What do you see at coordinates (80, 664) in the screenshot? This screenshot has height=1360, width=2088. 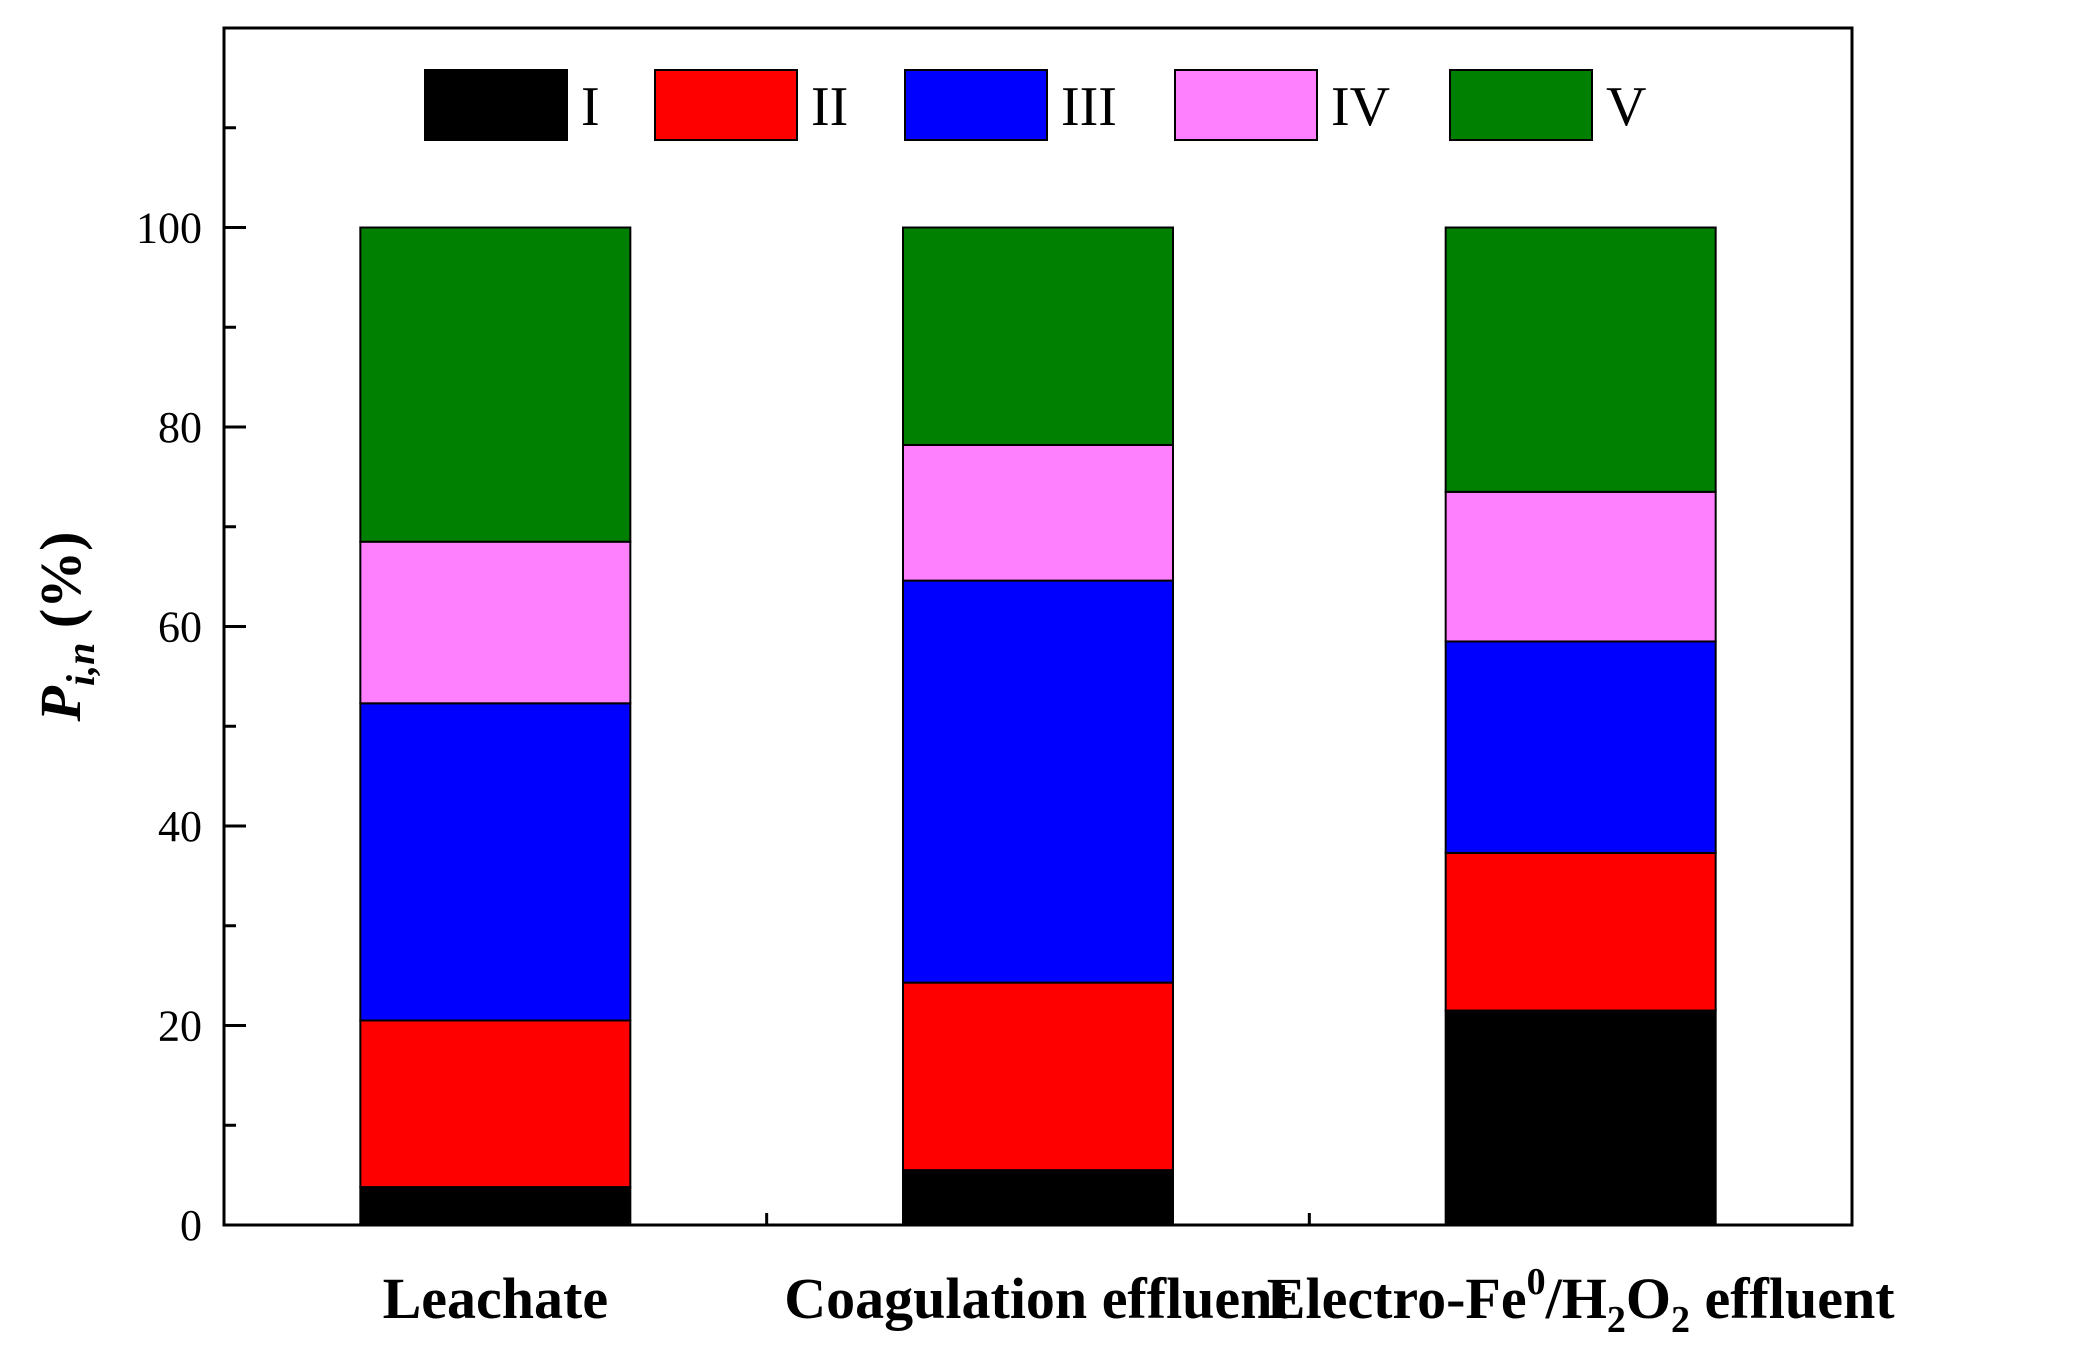 I see `y-axis-label-sub: i,n` at bounding box center [80, 664].